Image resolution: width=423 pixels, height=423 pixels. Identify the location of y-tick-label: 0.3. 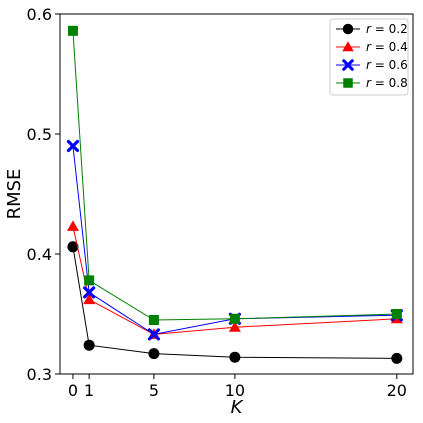
(39, 374).